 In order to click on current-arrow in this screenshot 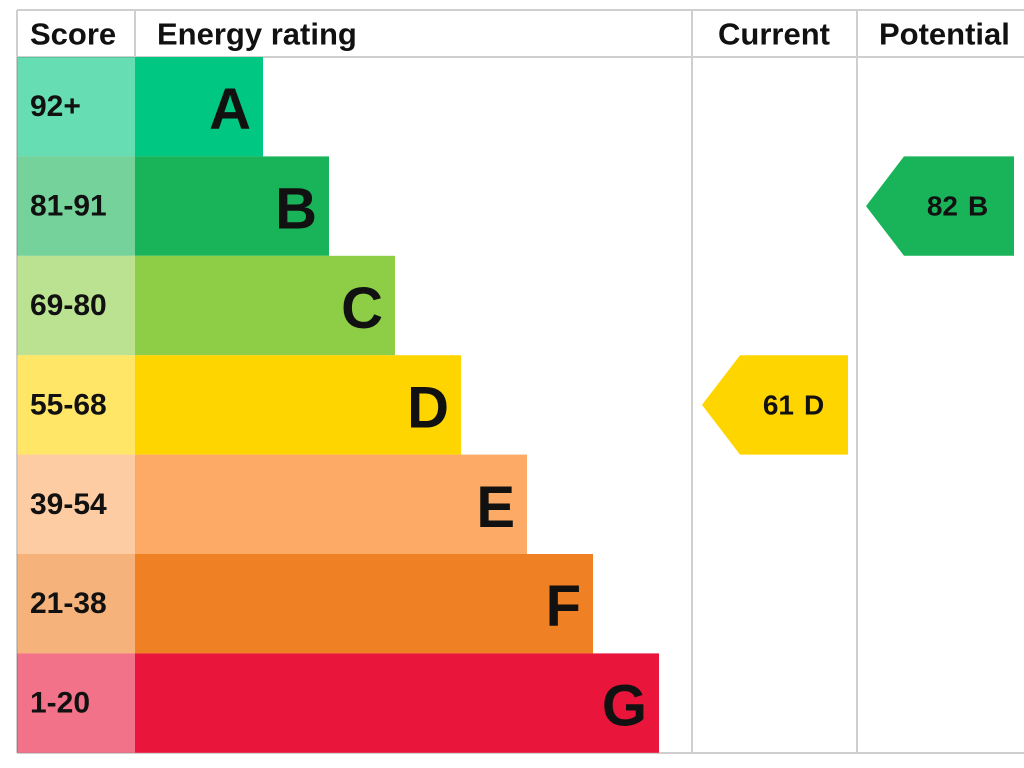, I will do `click(775, 405)`.